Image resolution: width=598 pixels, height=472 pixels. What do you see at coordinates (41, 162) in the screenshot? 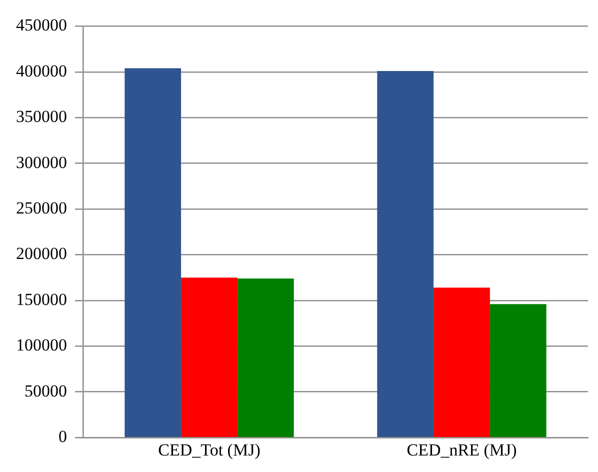
I see `y-tick-label: 300000` at bounding box center [41, 162].